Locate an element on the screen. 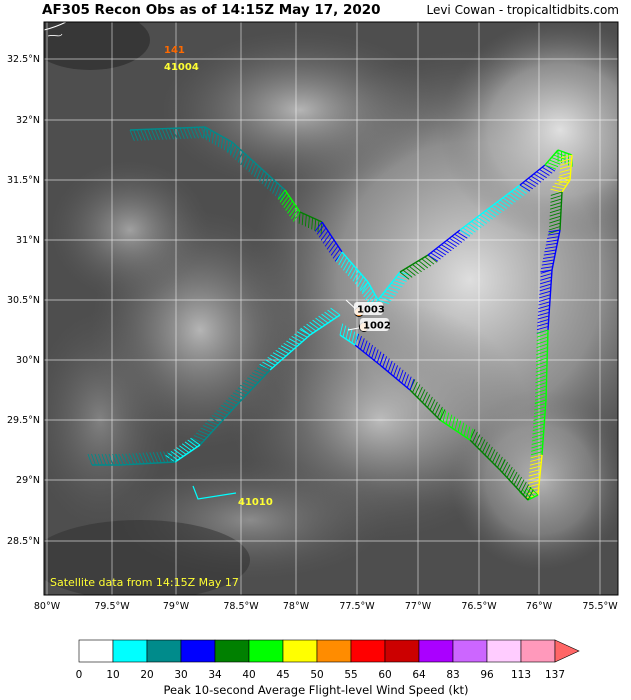 The width and height of the screenshot is (631, 700). credit-text: Levi Cowan - tropicaltidbits.com is located at coordinates (522, 10).